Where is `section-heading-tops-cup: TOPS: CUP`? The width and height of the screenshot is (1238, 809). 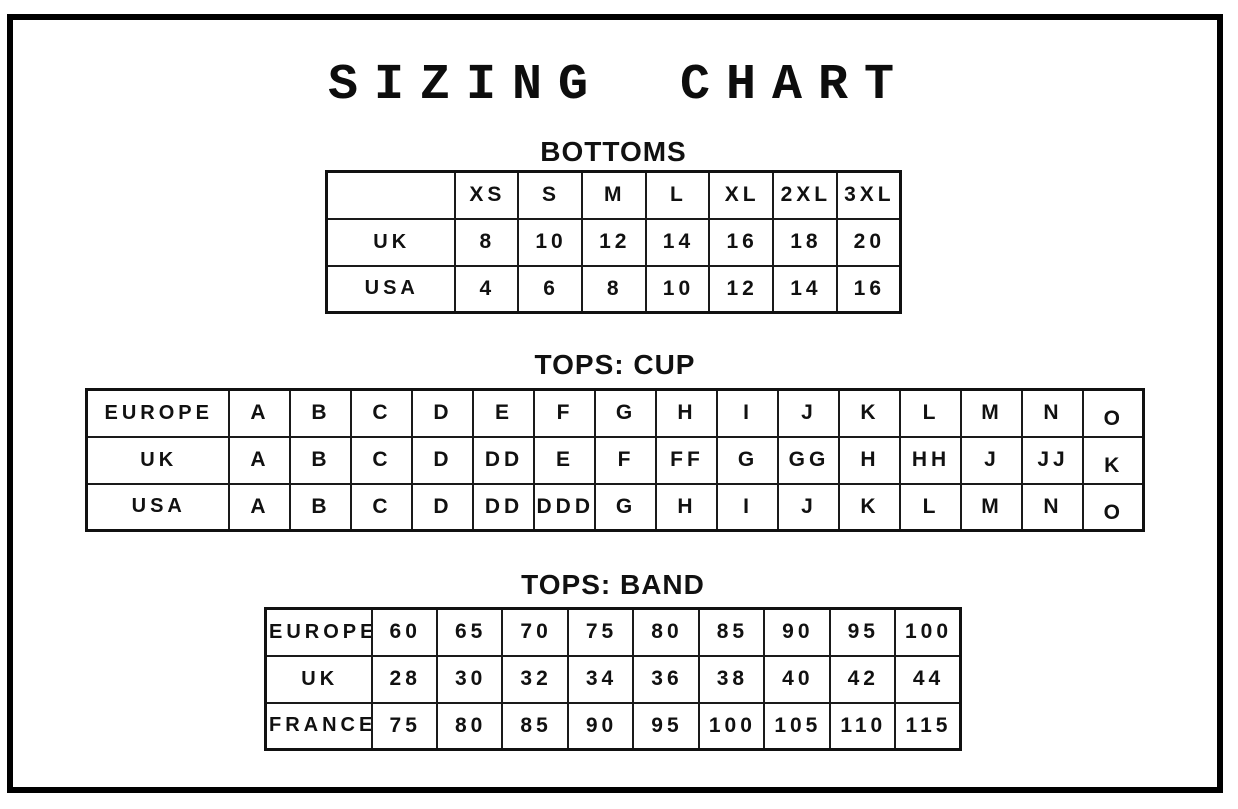 section-heading-tops-cup: TOPS: CUP is located at coordinates (615, 364).